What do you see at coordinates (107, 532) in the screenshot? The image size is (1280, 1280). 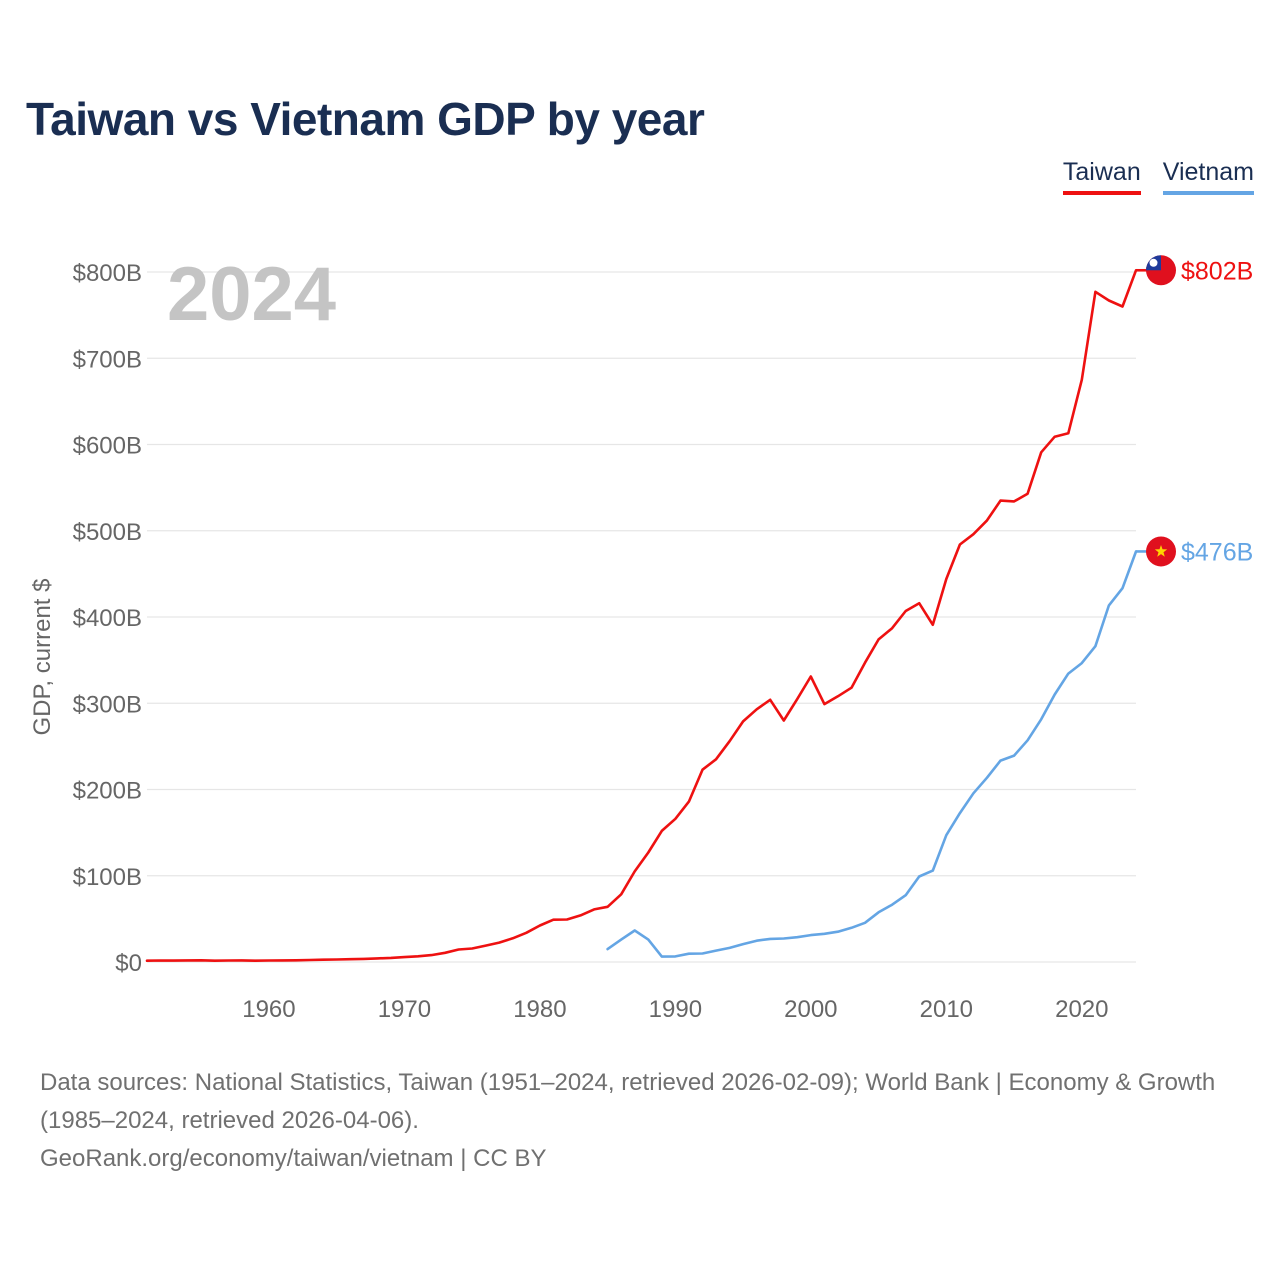 I see `y-tick-label: $500B` at bounding box center [107, 532].